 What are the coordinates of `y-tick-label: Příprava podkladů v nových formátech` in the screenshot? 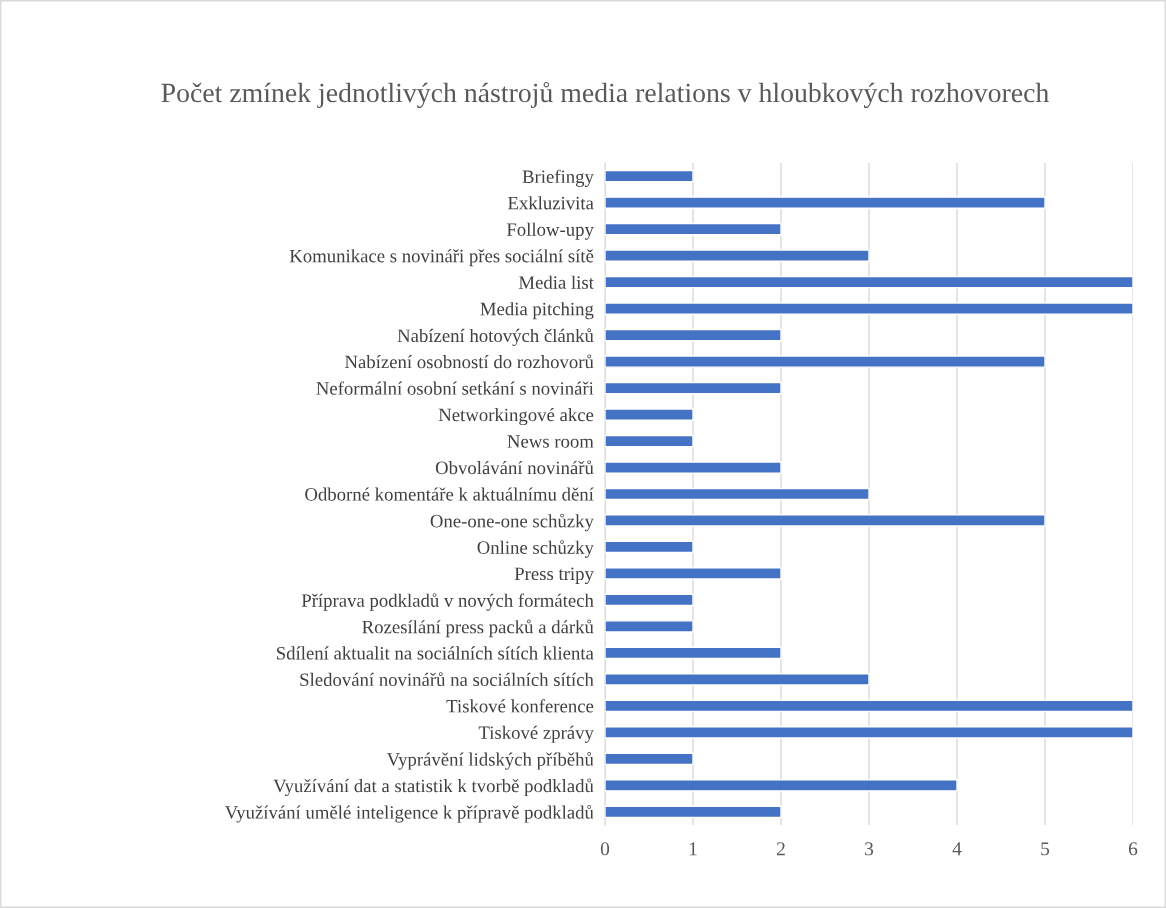 It's located at (447, 602).